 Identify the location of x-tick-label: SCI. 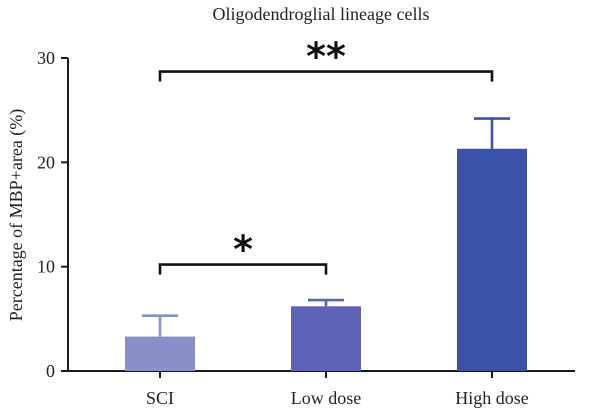
(160, 398).